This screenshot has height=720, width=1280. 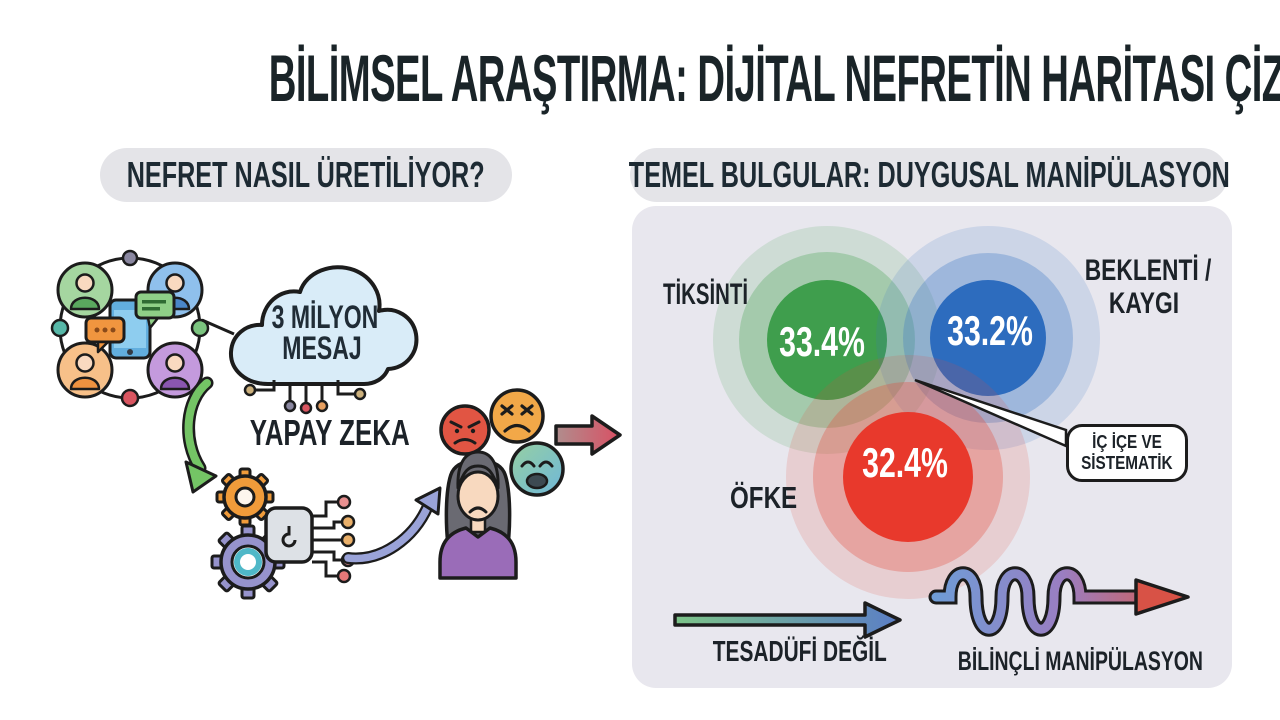 What do you see at coordinates (248, 533) in the screenshot?
I see `gears-icon` at bounding box center [248, 533].